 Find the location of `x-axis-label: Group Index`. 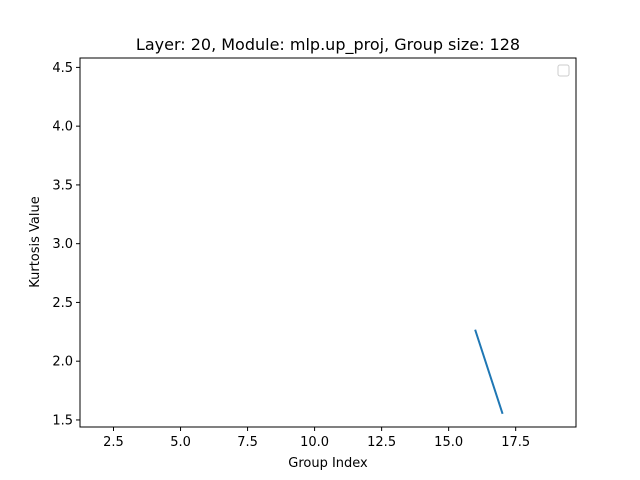

x-axis-label: Group Index is located at coordinates (328, 463).